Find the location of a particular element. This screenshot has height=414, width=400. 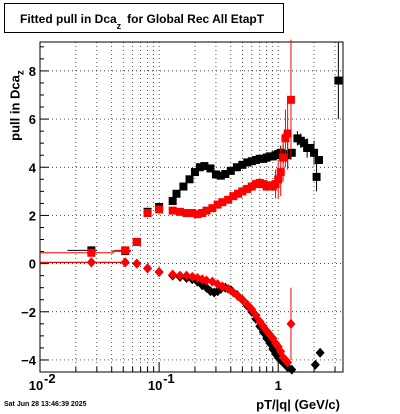

y-axis-label: pull in Dcaz is located at coordinates (17, 106).